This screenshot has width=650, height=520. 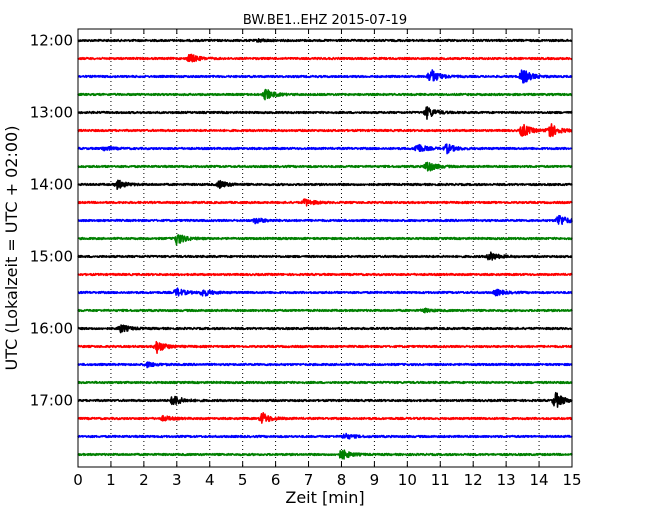 I want to click on x-tick-label: 13, so click(x=506, y=480).